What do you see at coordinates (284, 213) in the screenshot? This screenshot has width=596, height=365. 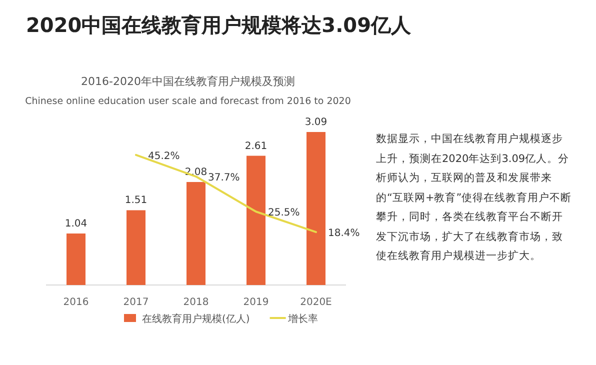 I see `data-label: 25.5%` at bounding box center [284, 213].